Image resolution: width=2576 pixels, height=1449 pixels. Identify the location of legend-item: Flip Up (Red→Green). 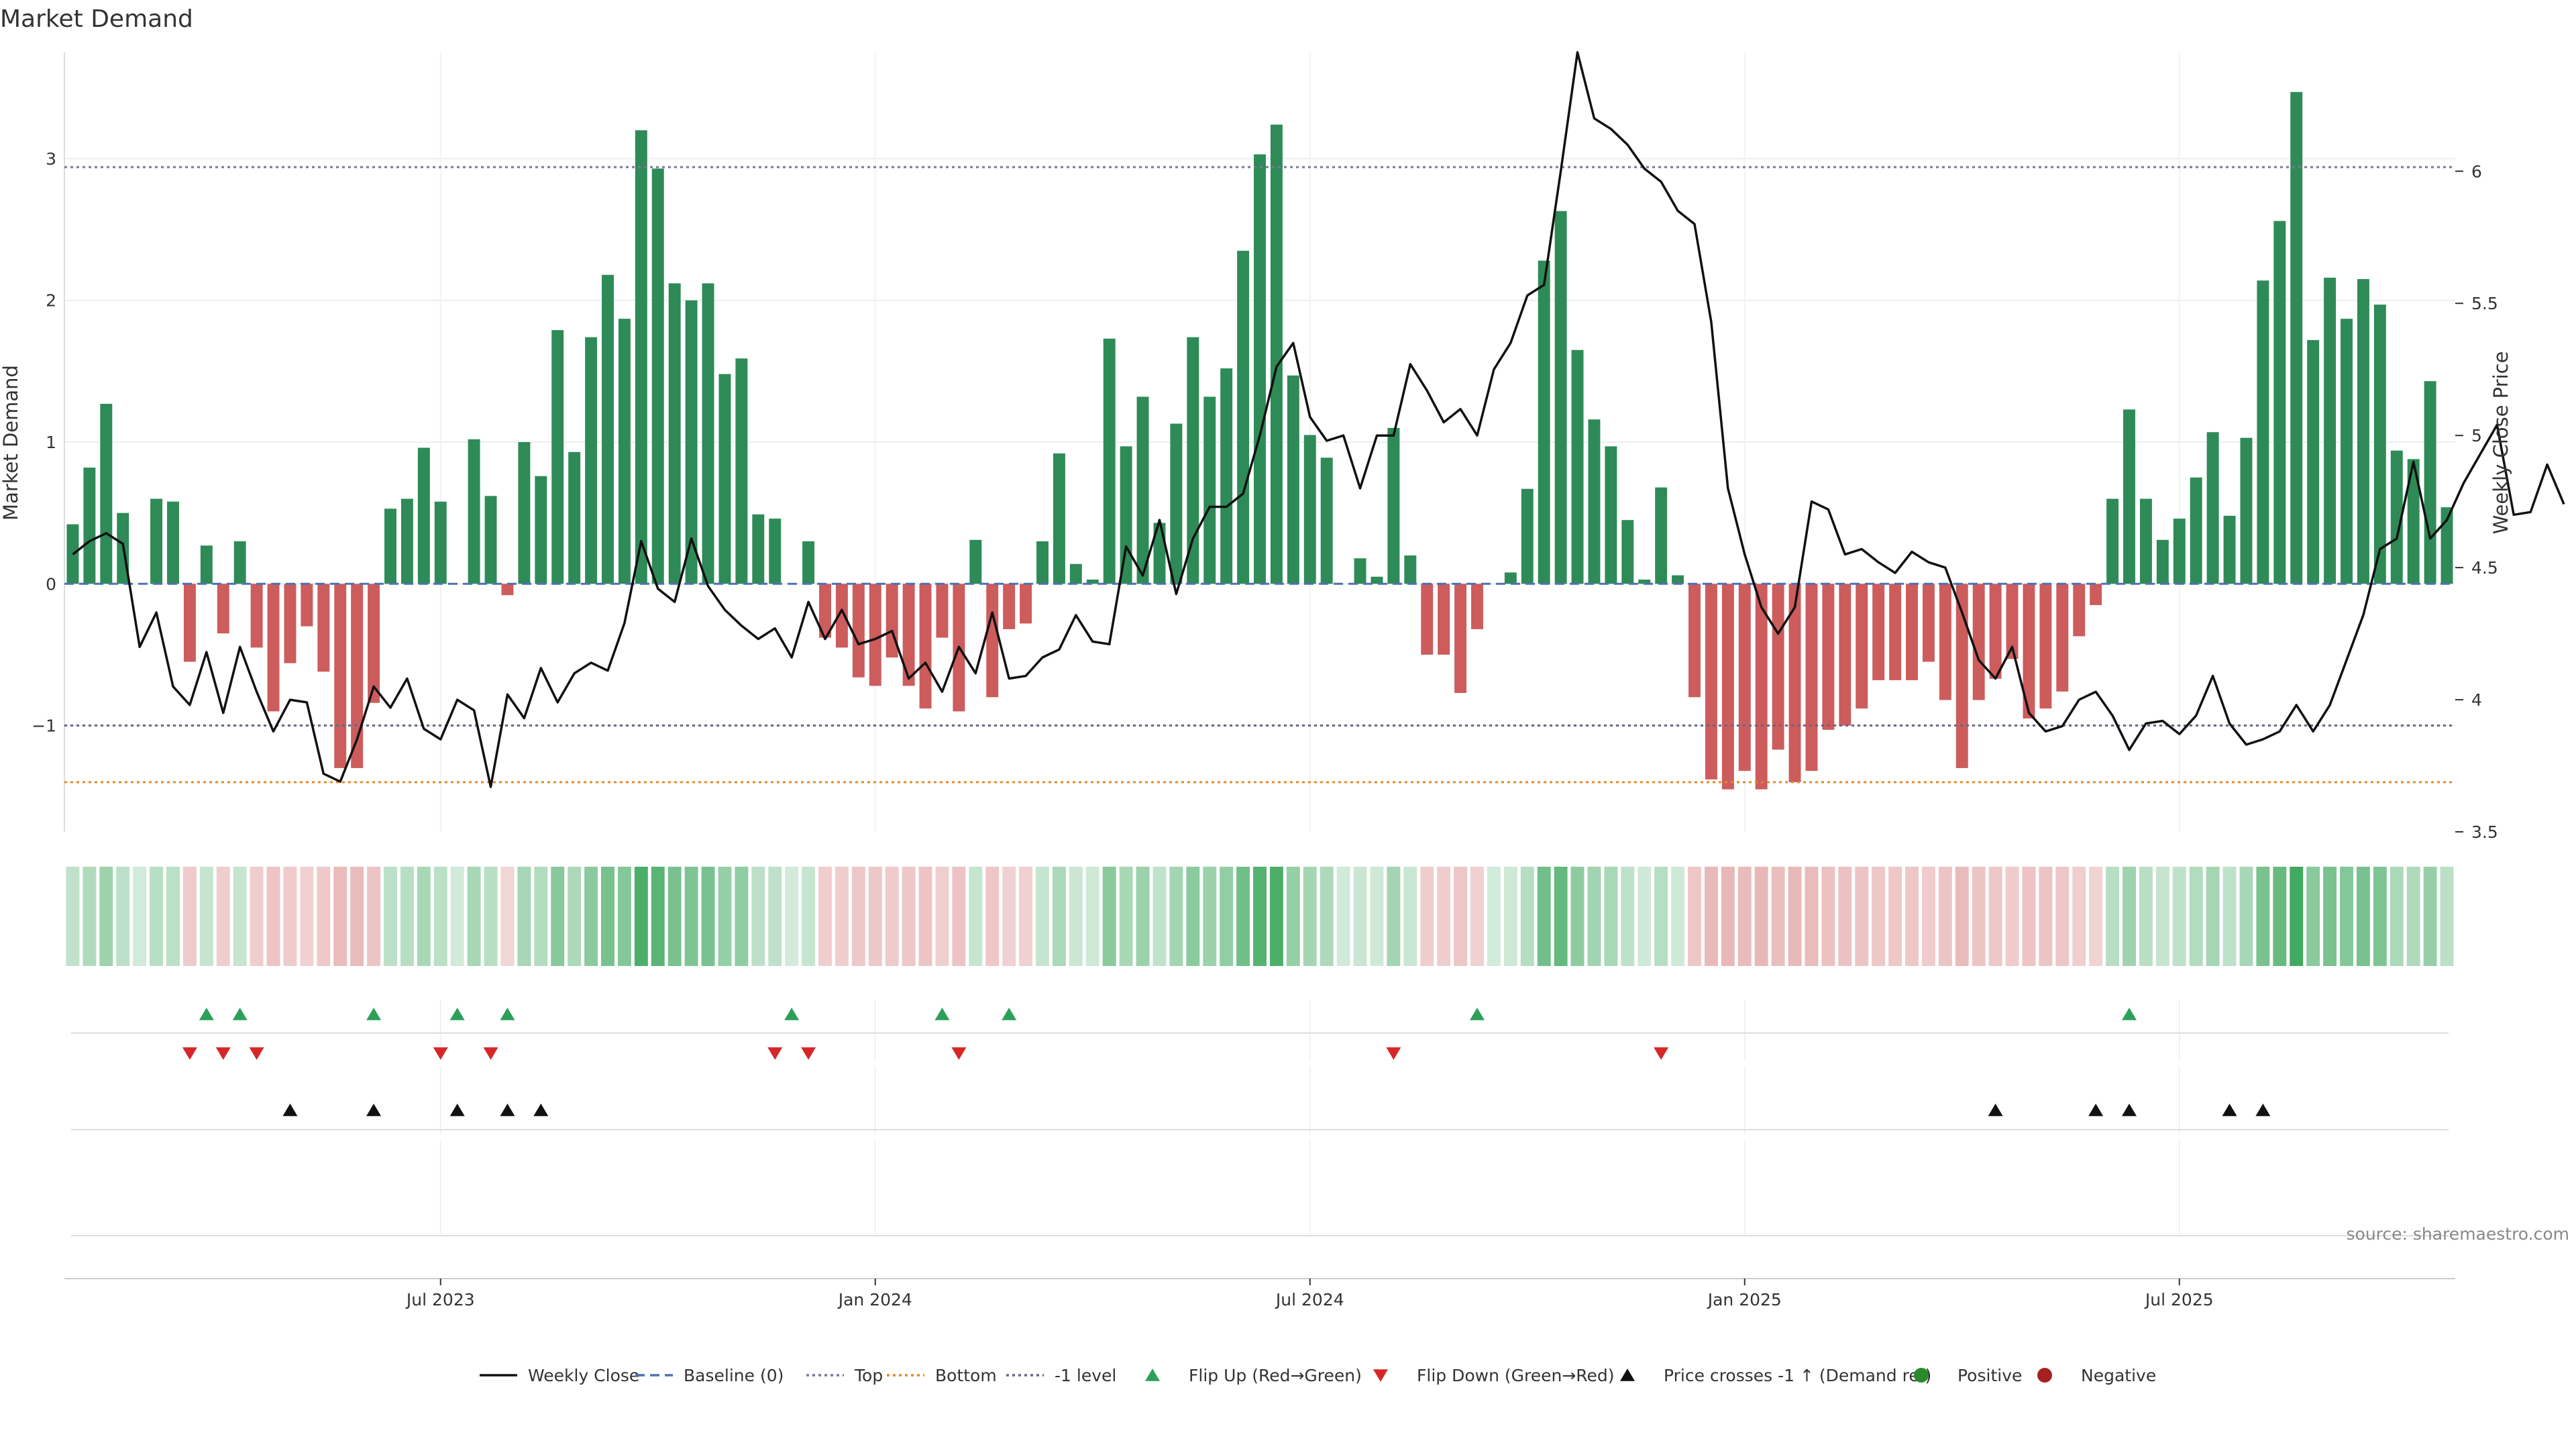
(1253, 1375).